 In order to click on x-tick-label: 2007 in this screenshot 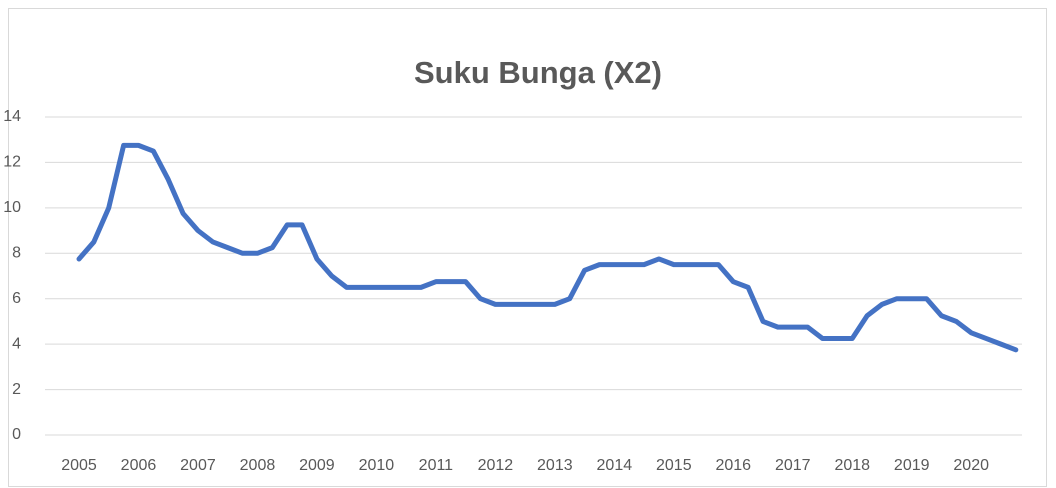, I will do `click(198, 465)`.